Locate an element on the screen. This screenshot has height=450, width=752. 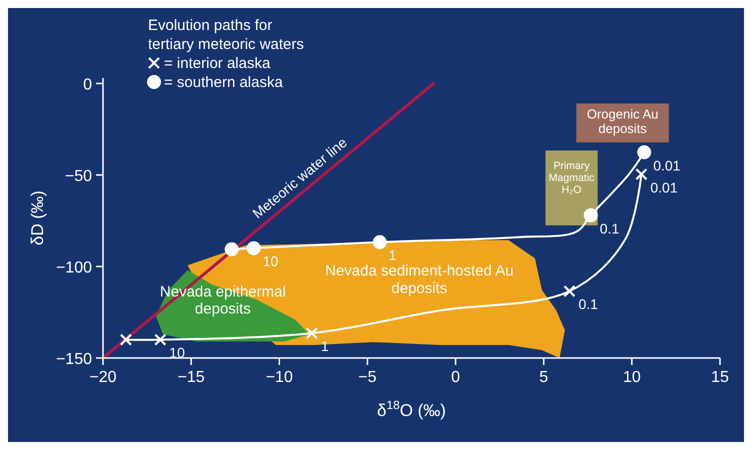
x-tick-label: 0 is located at coordinates (455, 377).